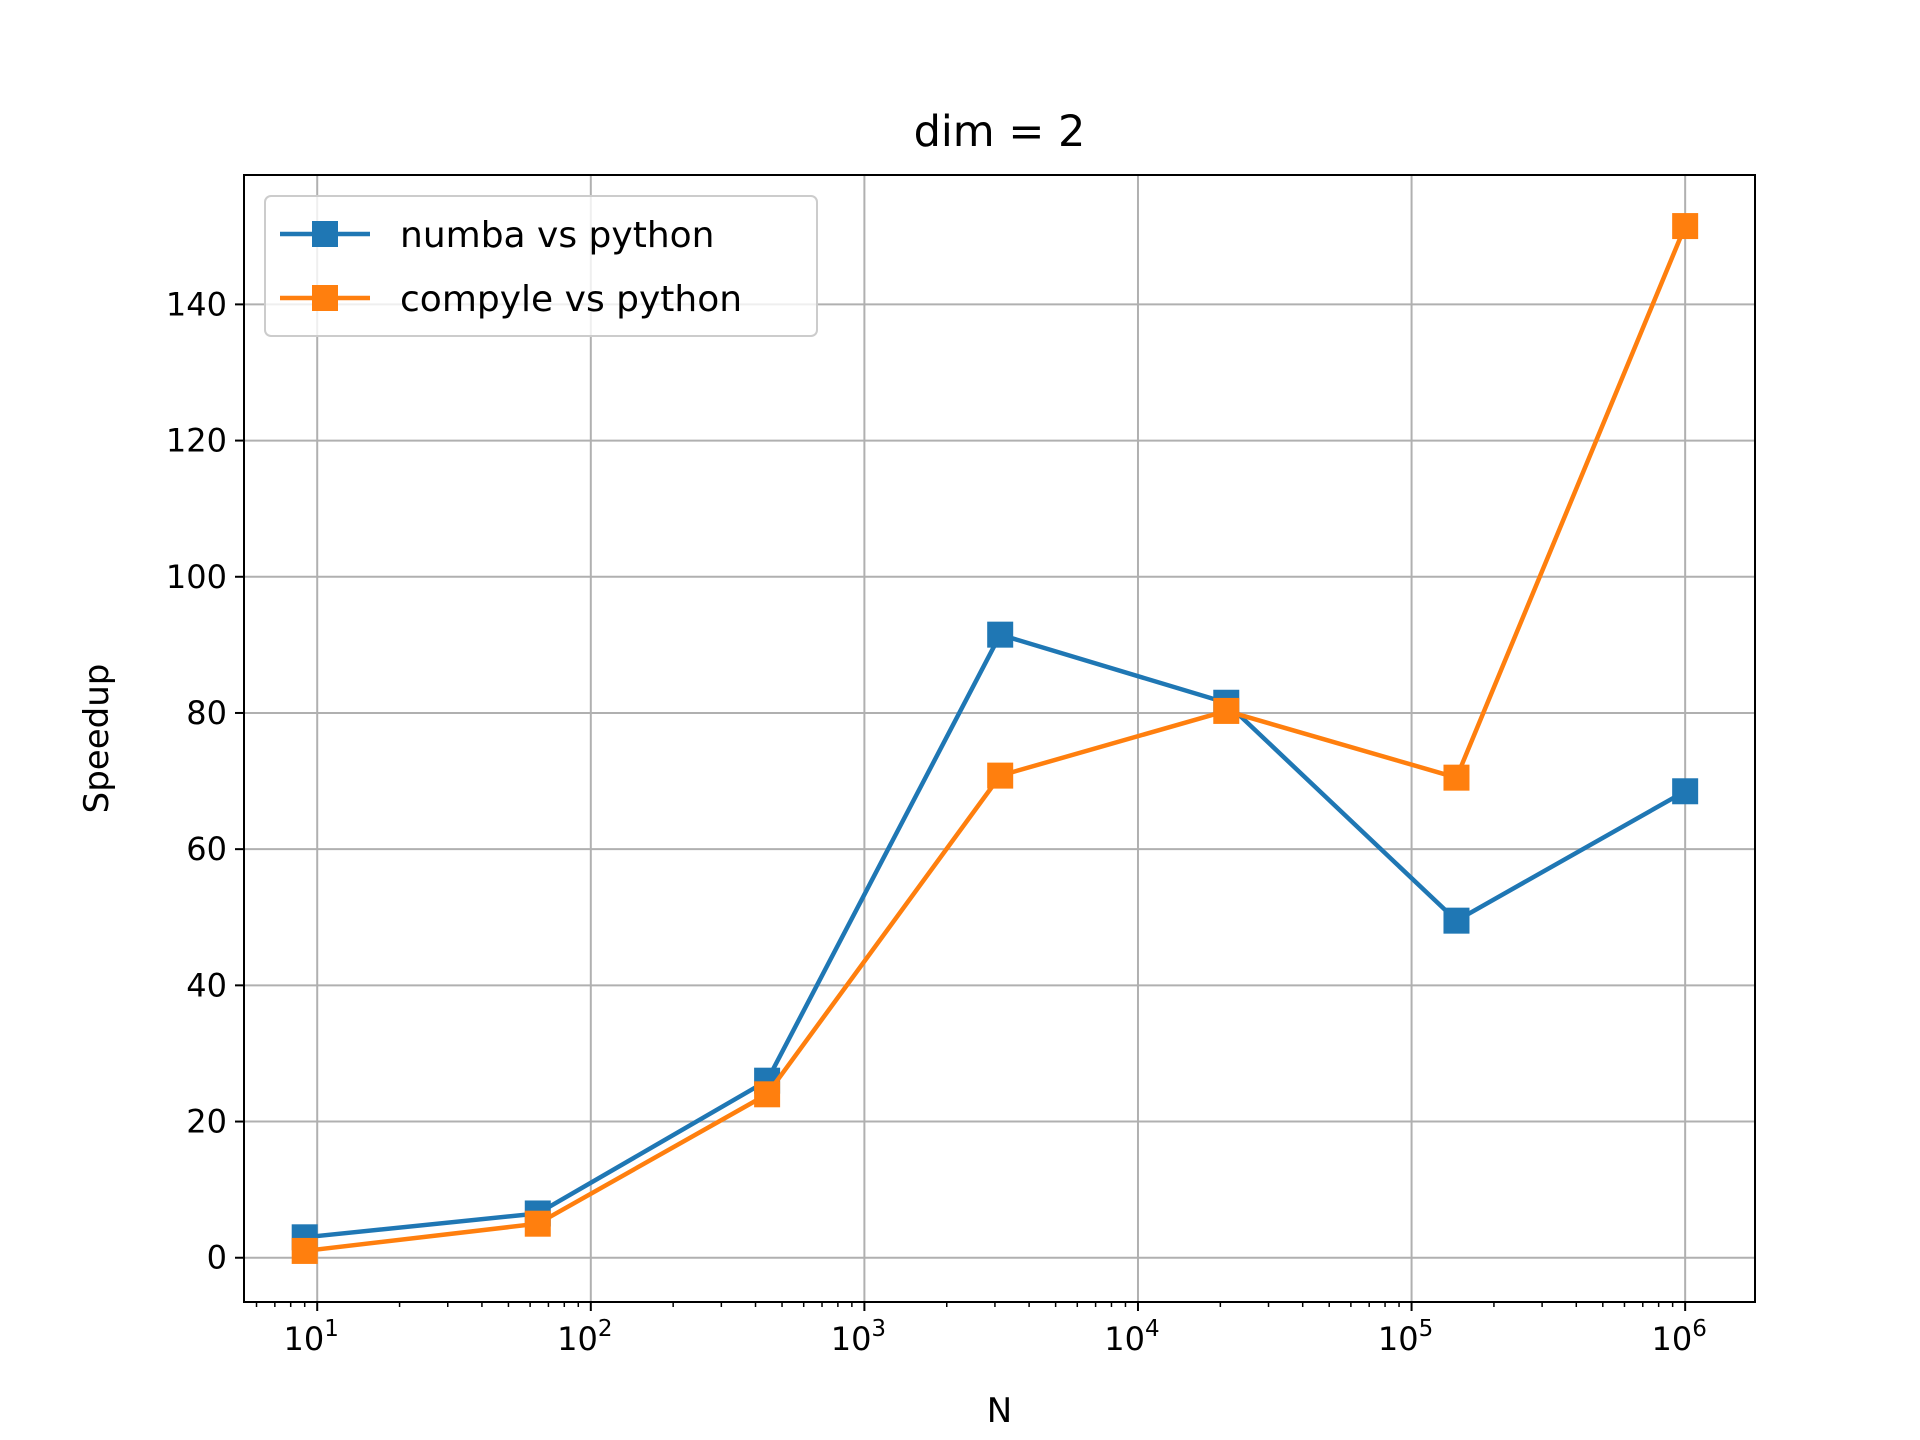  What do you see at coordinates (196, 577) in the screenshot?
I see `y-tick-label: 100` at bounding box center [196, 577].